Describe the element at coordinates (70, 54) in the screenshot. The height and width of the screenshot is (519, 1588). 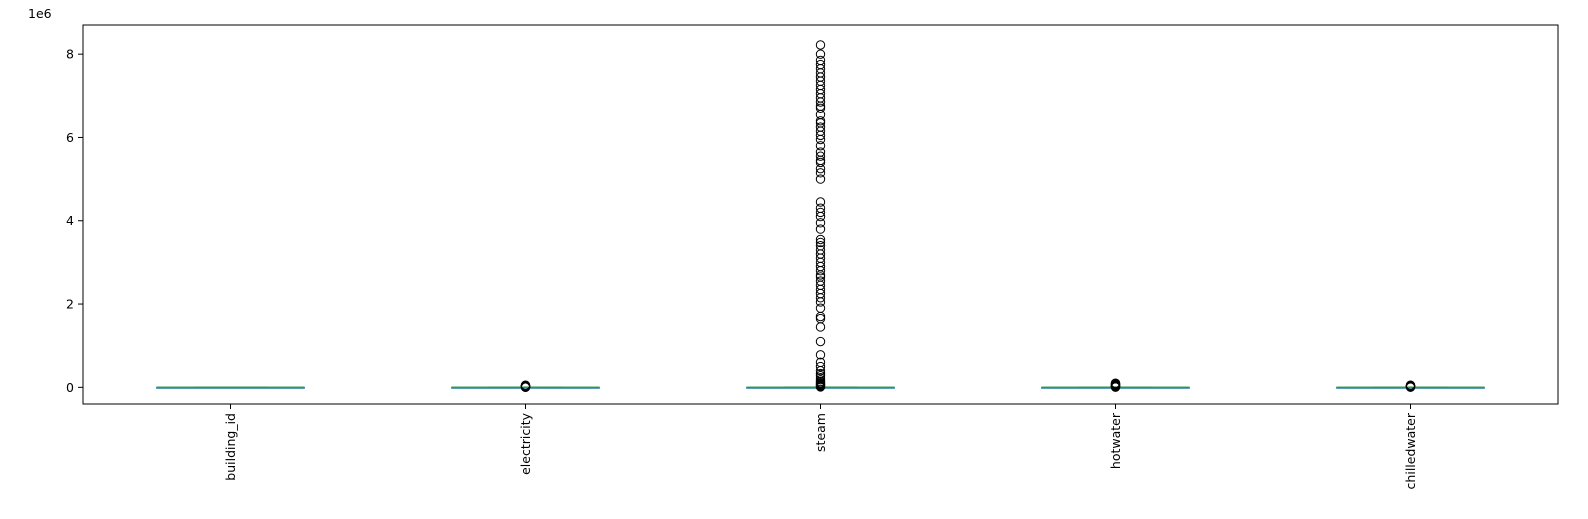
I see `y-tick-label: 8` at that location.